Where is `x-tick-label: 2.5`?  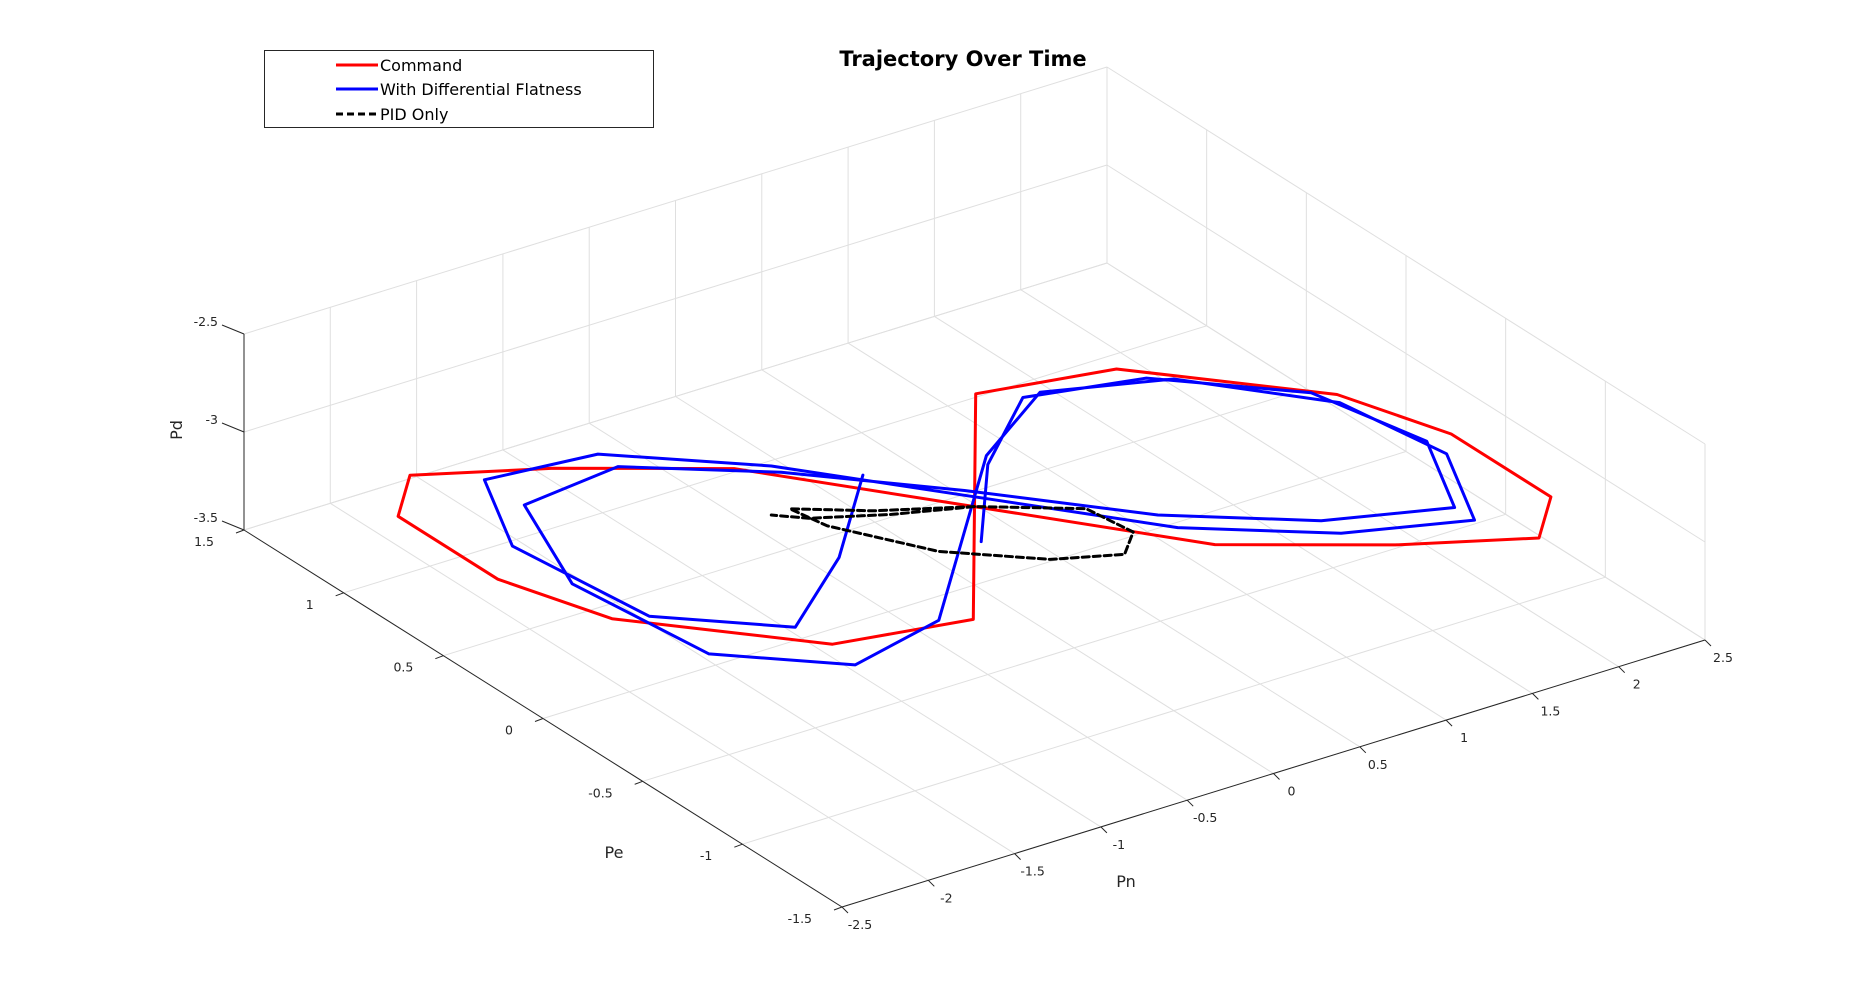 x-tick-label: 2.5 is located at coordinates (1723, 657).